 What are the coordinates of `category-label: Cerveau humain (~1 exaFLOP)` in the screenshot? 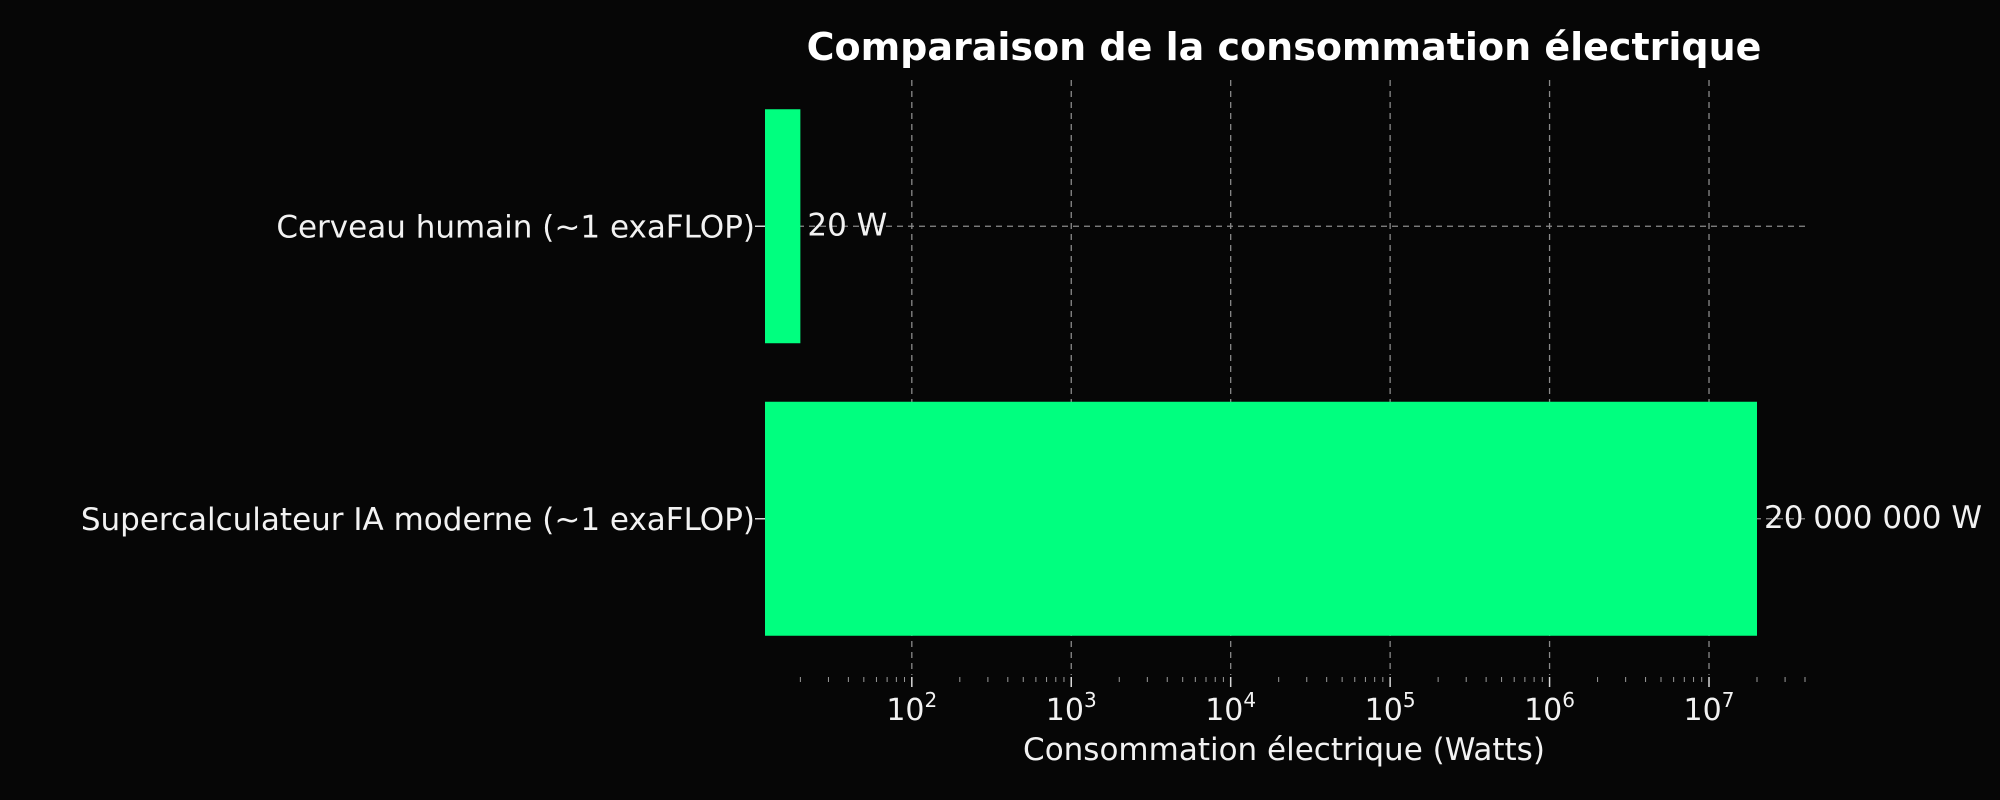 It's located at (515, 227).